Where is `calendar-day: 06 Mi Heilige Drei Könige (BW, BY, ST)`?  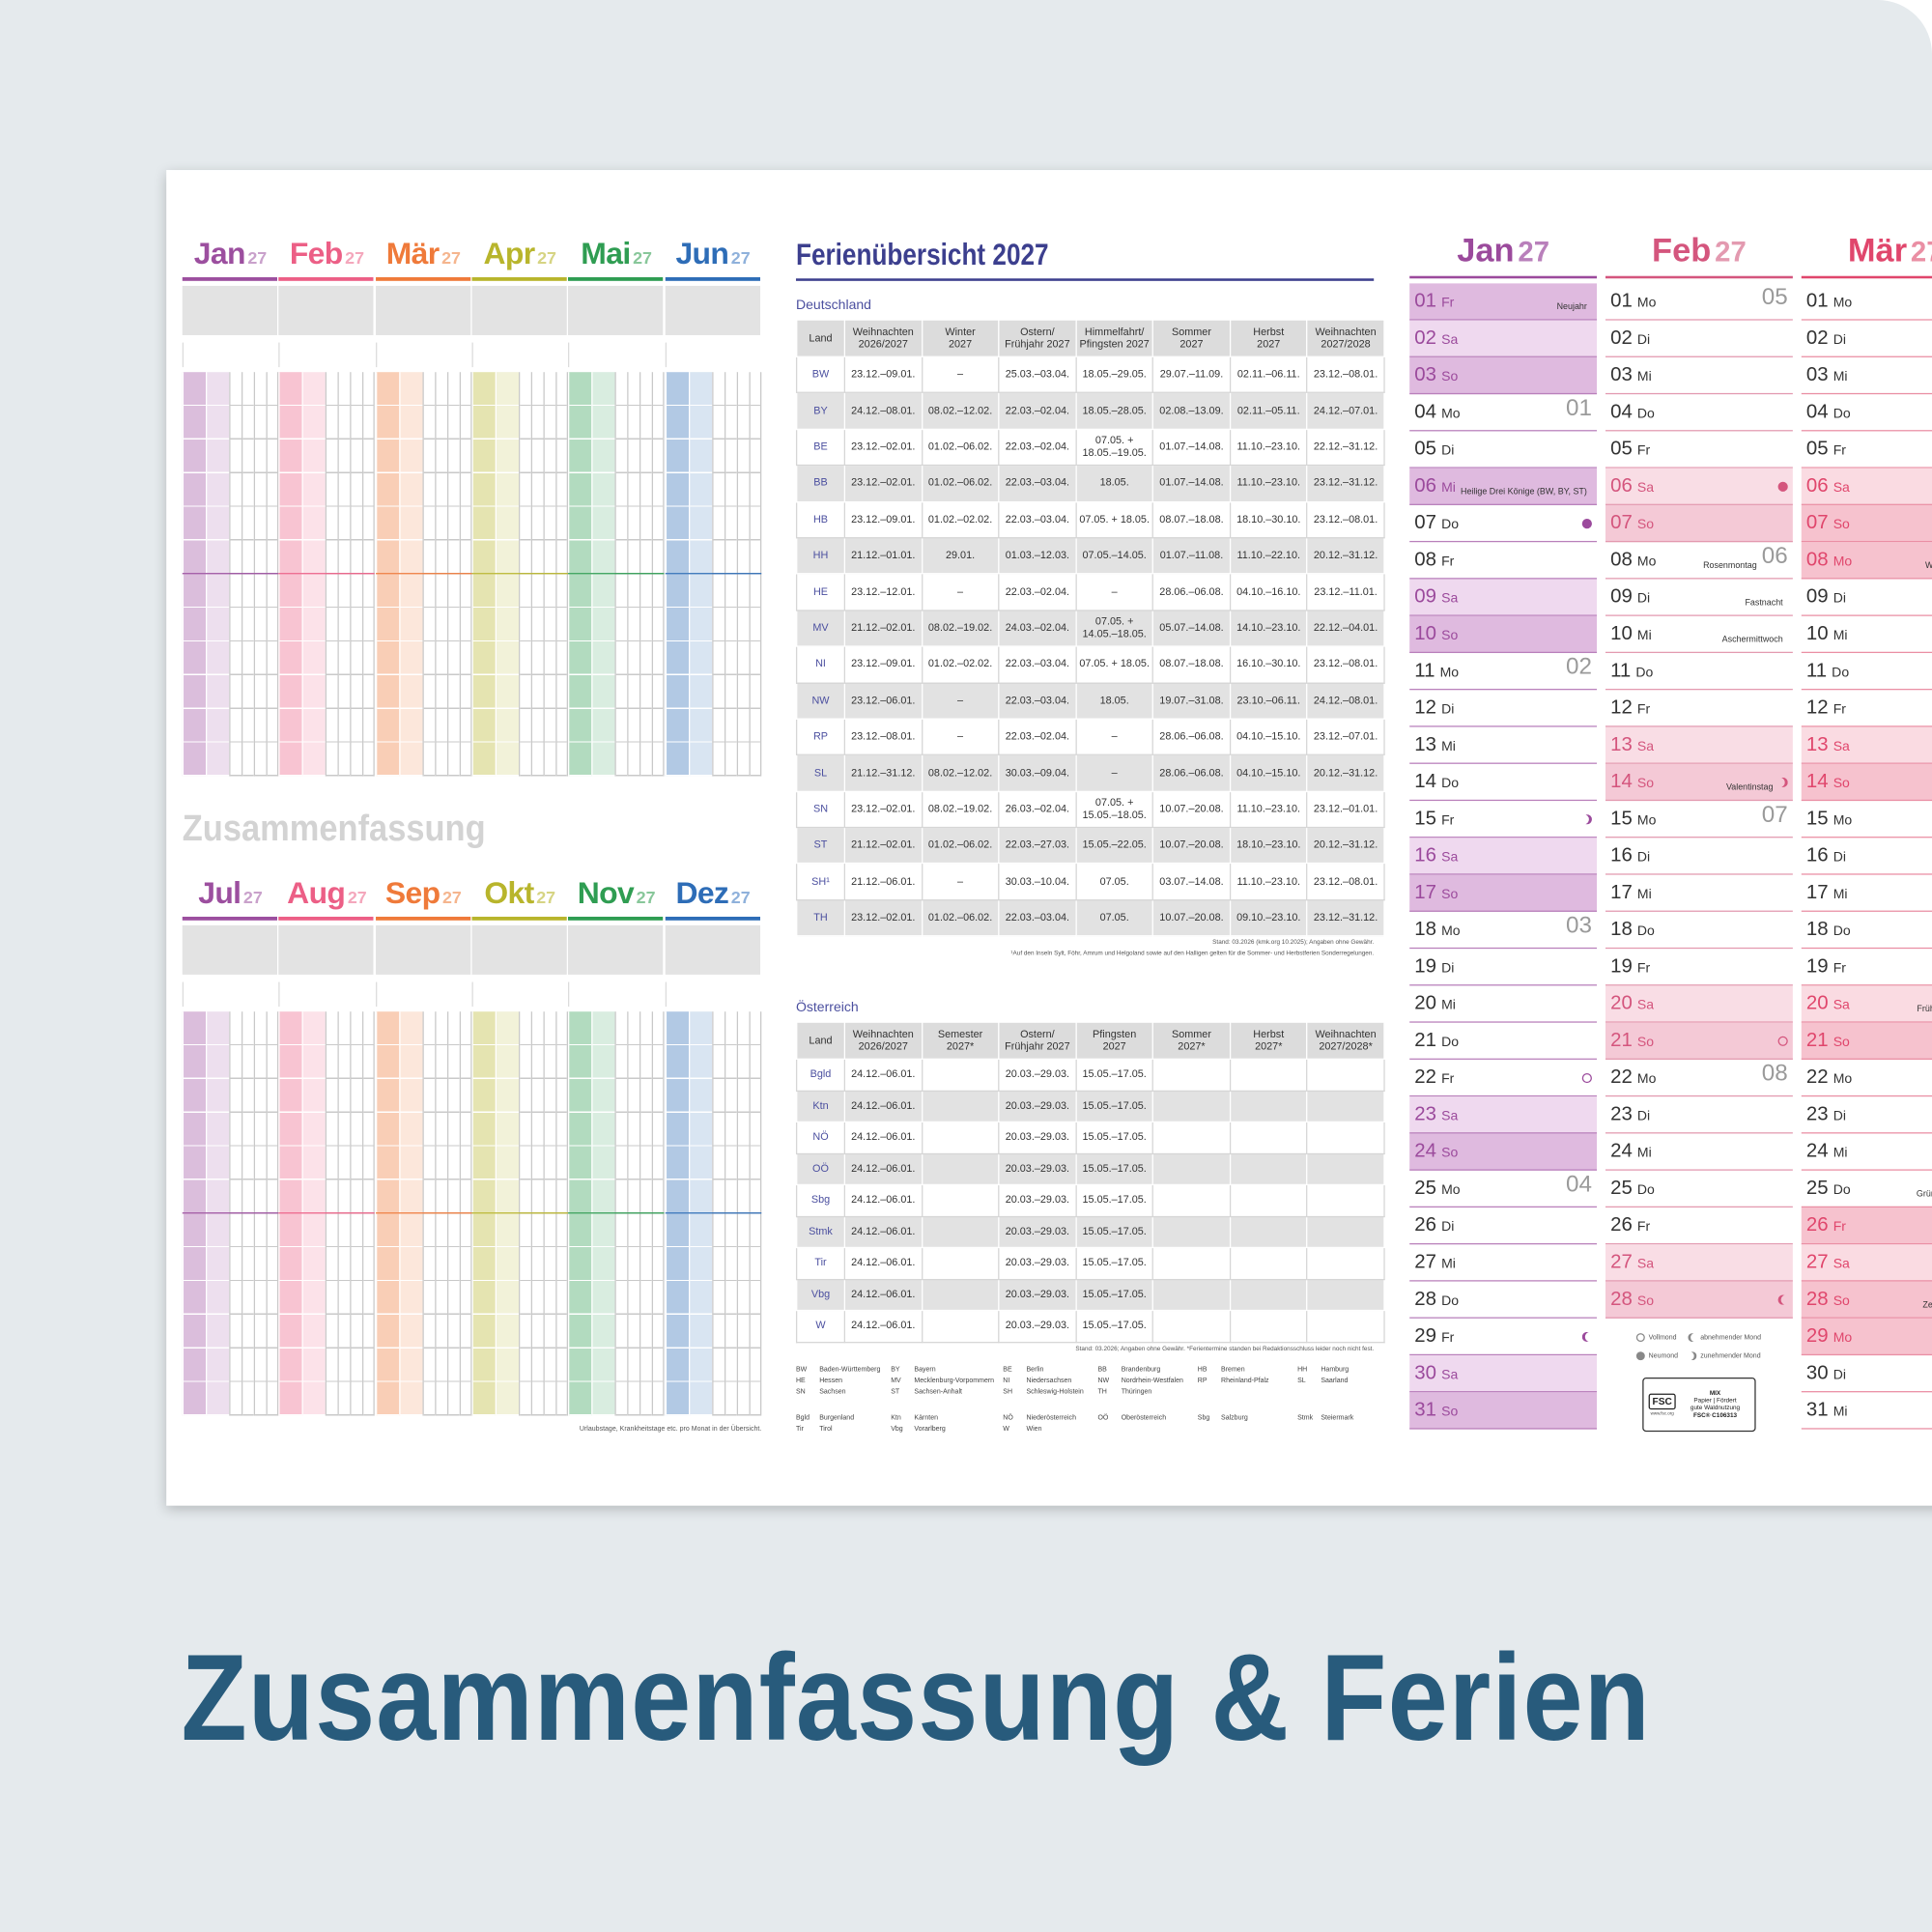 calendar-day: 06 Mi Heilige Drei Könige (BW, BY, ST) is located at coordinates (1503, 486).